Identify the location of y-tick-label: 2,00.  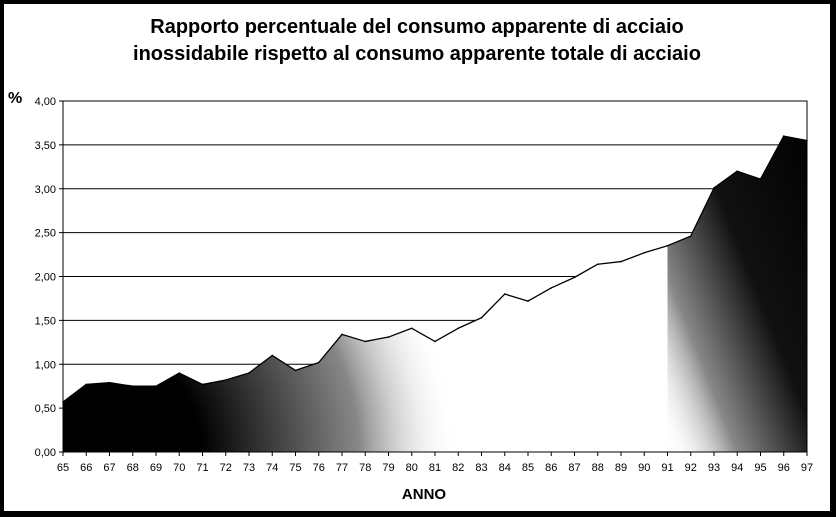
(45, 278).